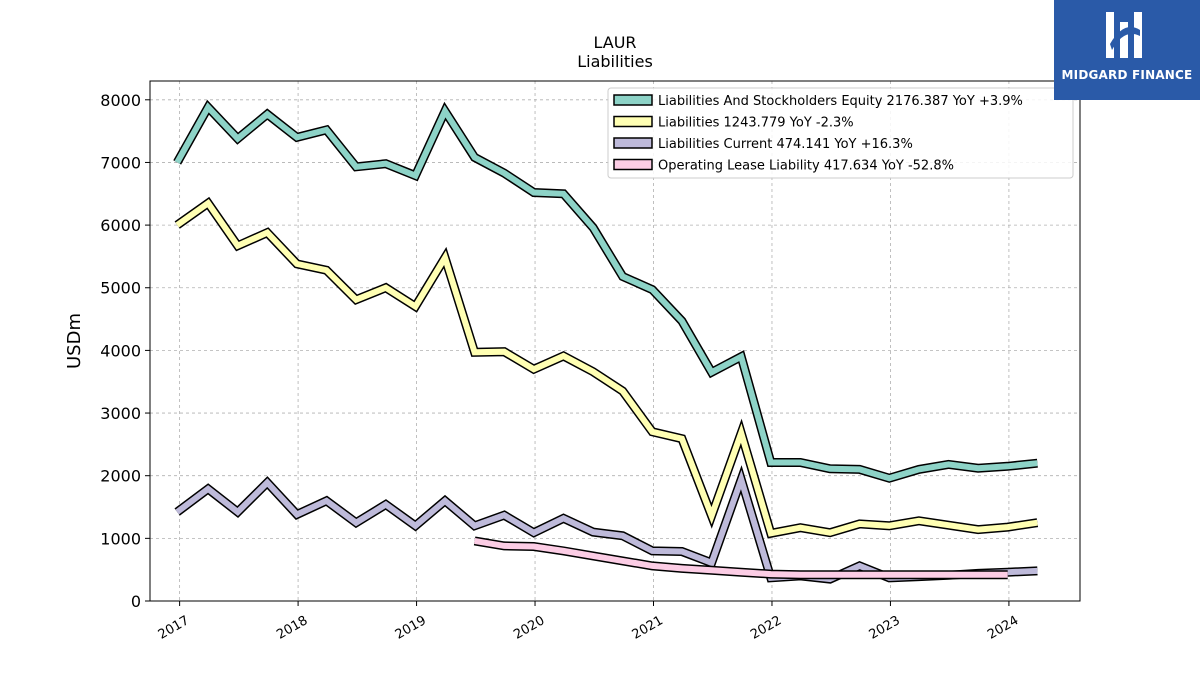 Image resolution: width=1200 pixels, height=675 pixels. Describe the element at coordinates (648, 628) in the screenshot. I see `x-tick-label: 2021` at that location.